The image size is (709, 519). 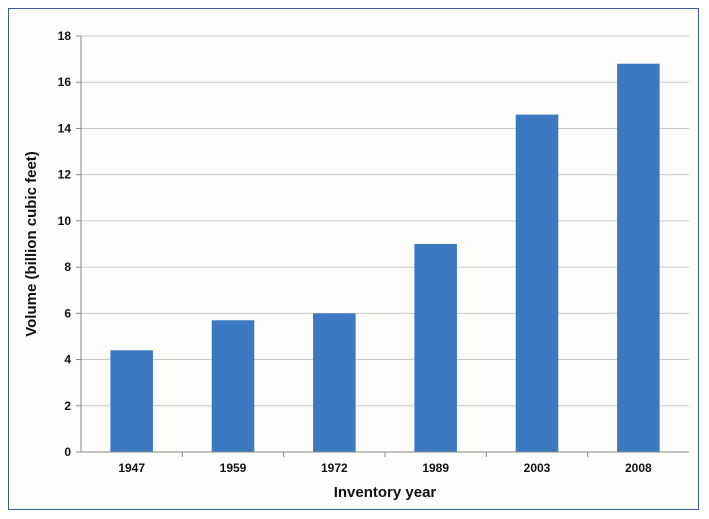 I want to click on x-axis-title: Inventory year, so click(x=385, y=492).